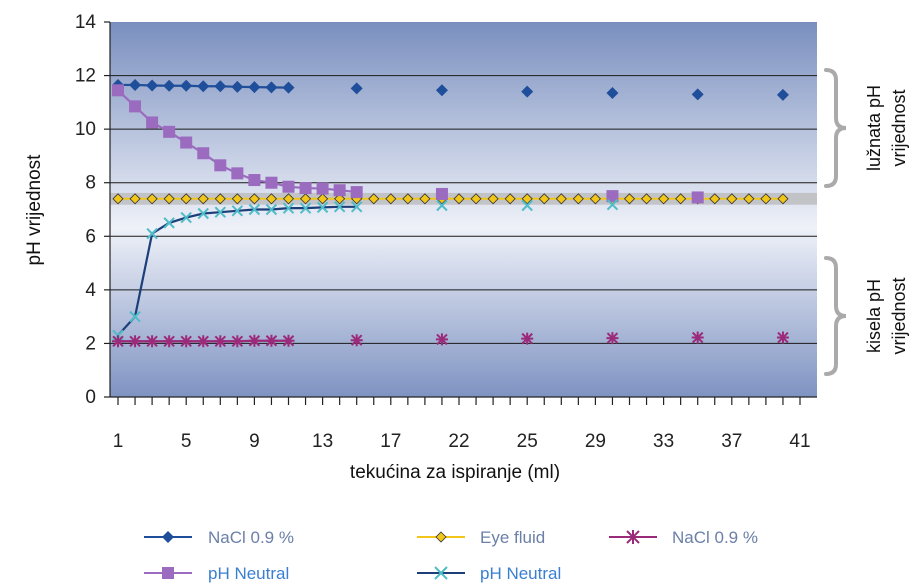 Image resolution: width=922 pixels, height=584 pixels. Describe the element at coordinates (248, 573) in the screenshot. I see `svg-text: pH Neutral` at that location.